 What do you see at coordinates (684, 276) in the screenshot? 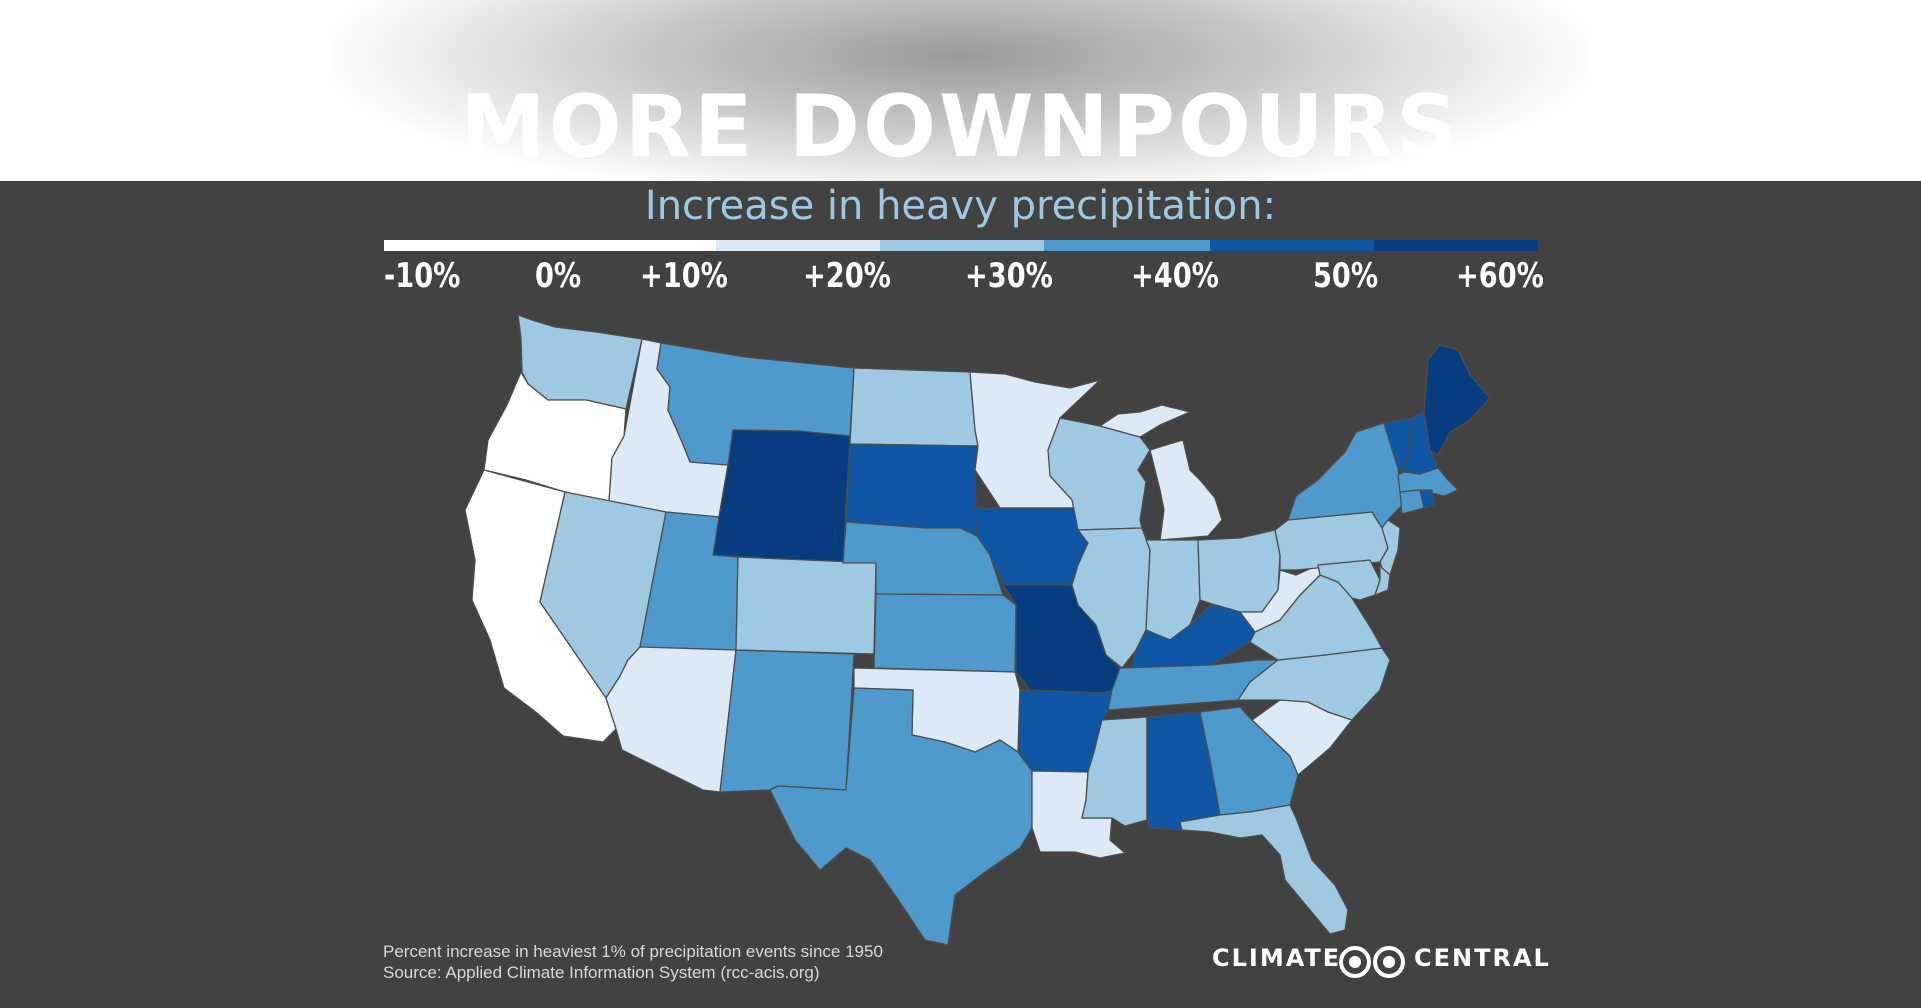
I see `legend-label: +10%` at bounding box center [684, 276].